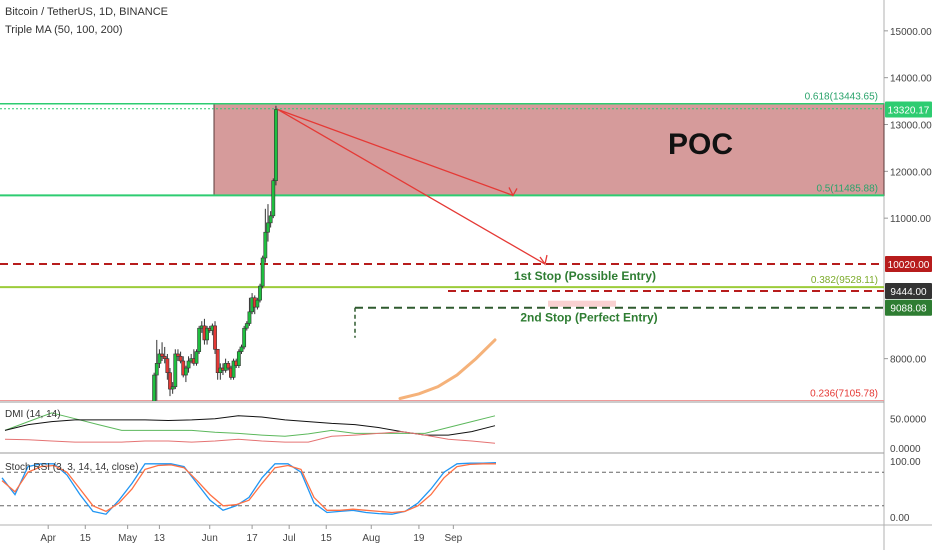  I want to click on time-tick-label: Aug, so click(371, 538).